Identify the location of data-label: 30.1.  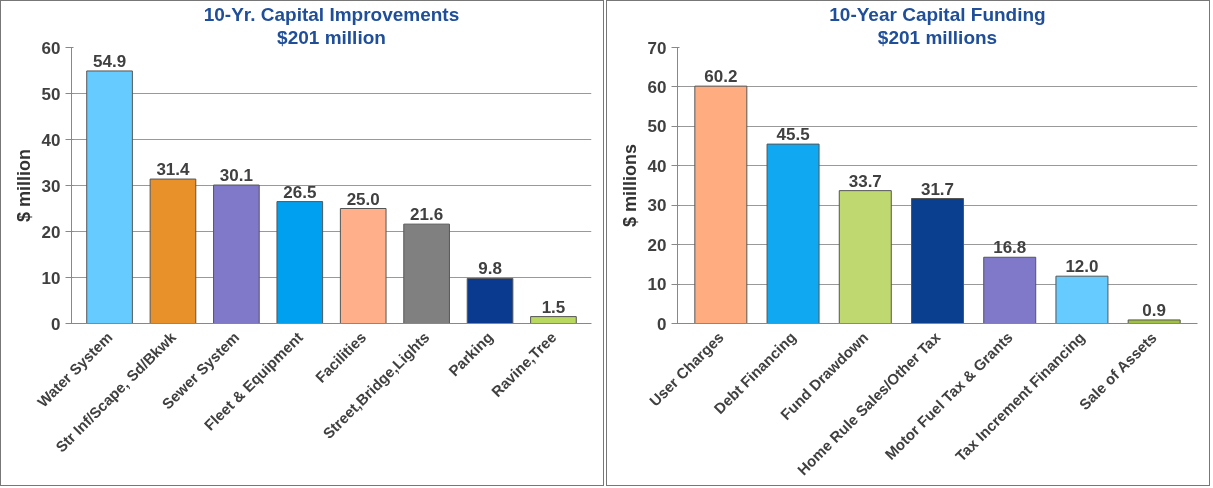
(236, 176).